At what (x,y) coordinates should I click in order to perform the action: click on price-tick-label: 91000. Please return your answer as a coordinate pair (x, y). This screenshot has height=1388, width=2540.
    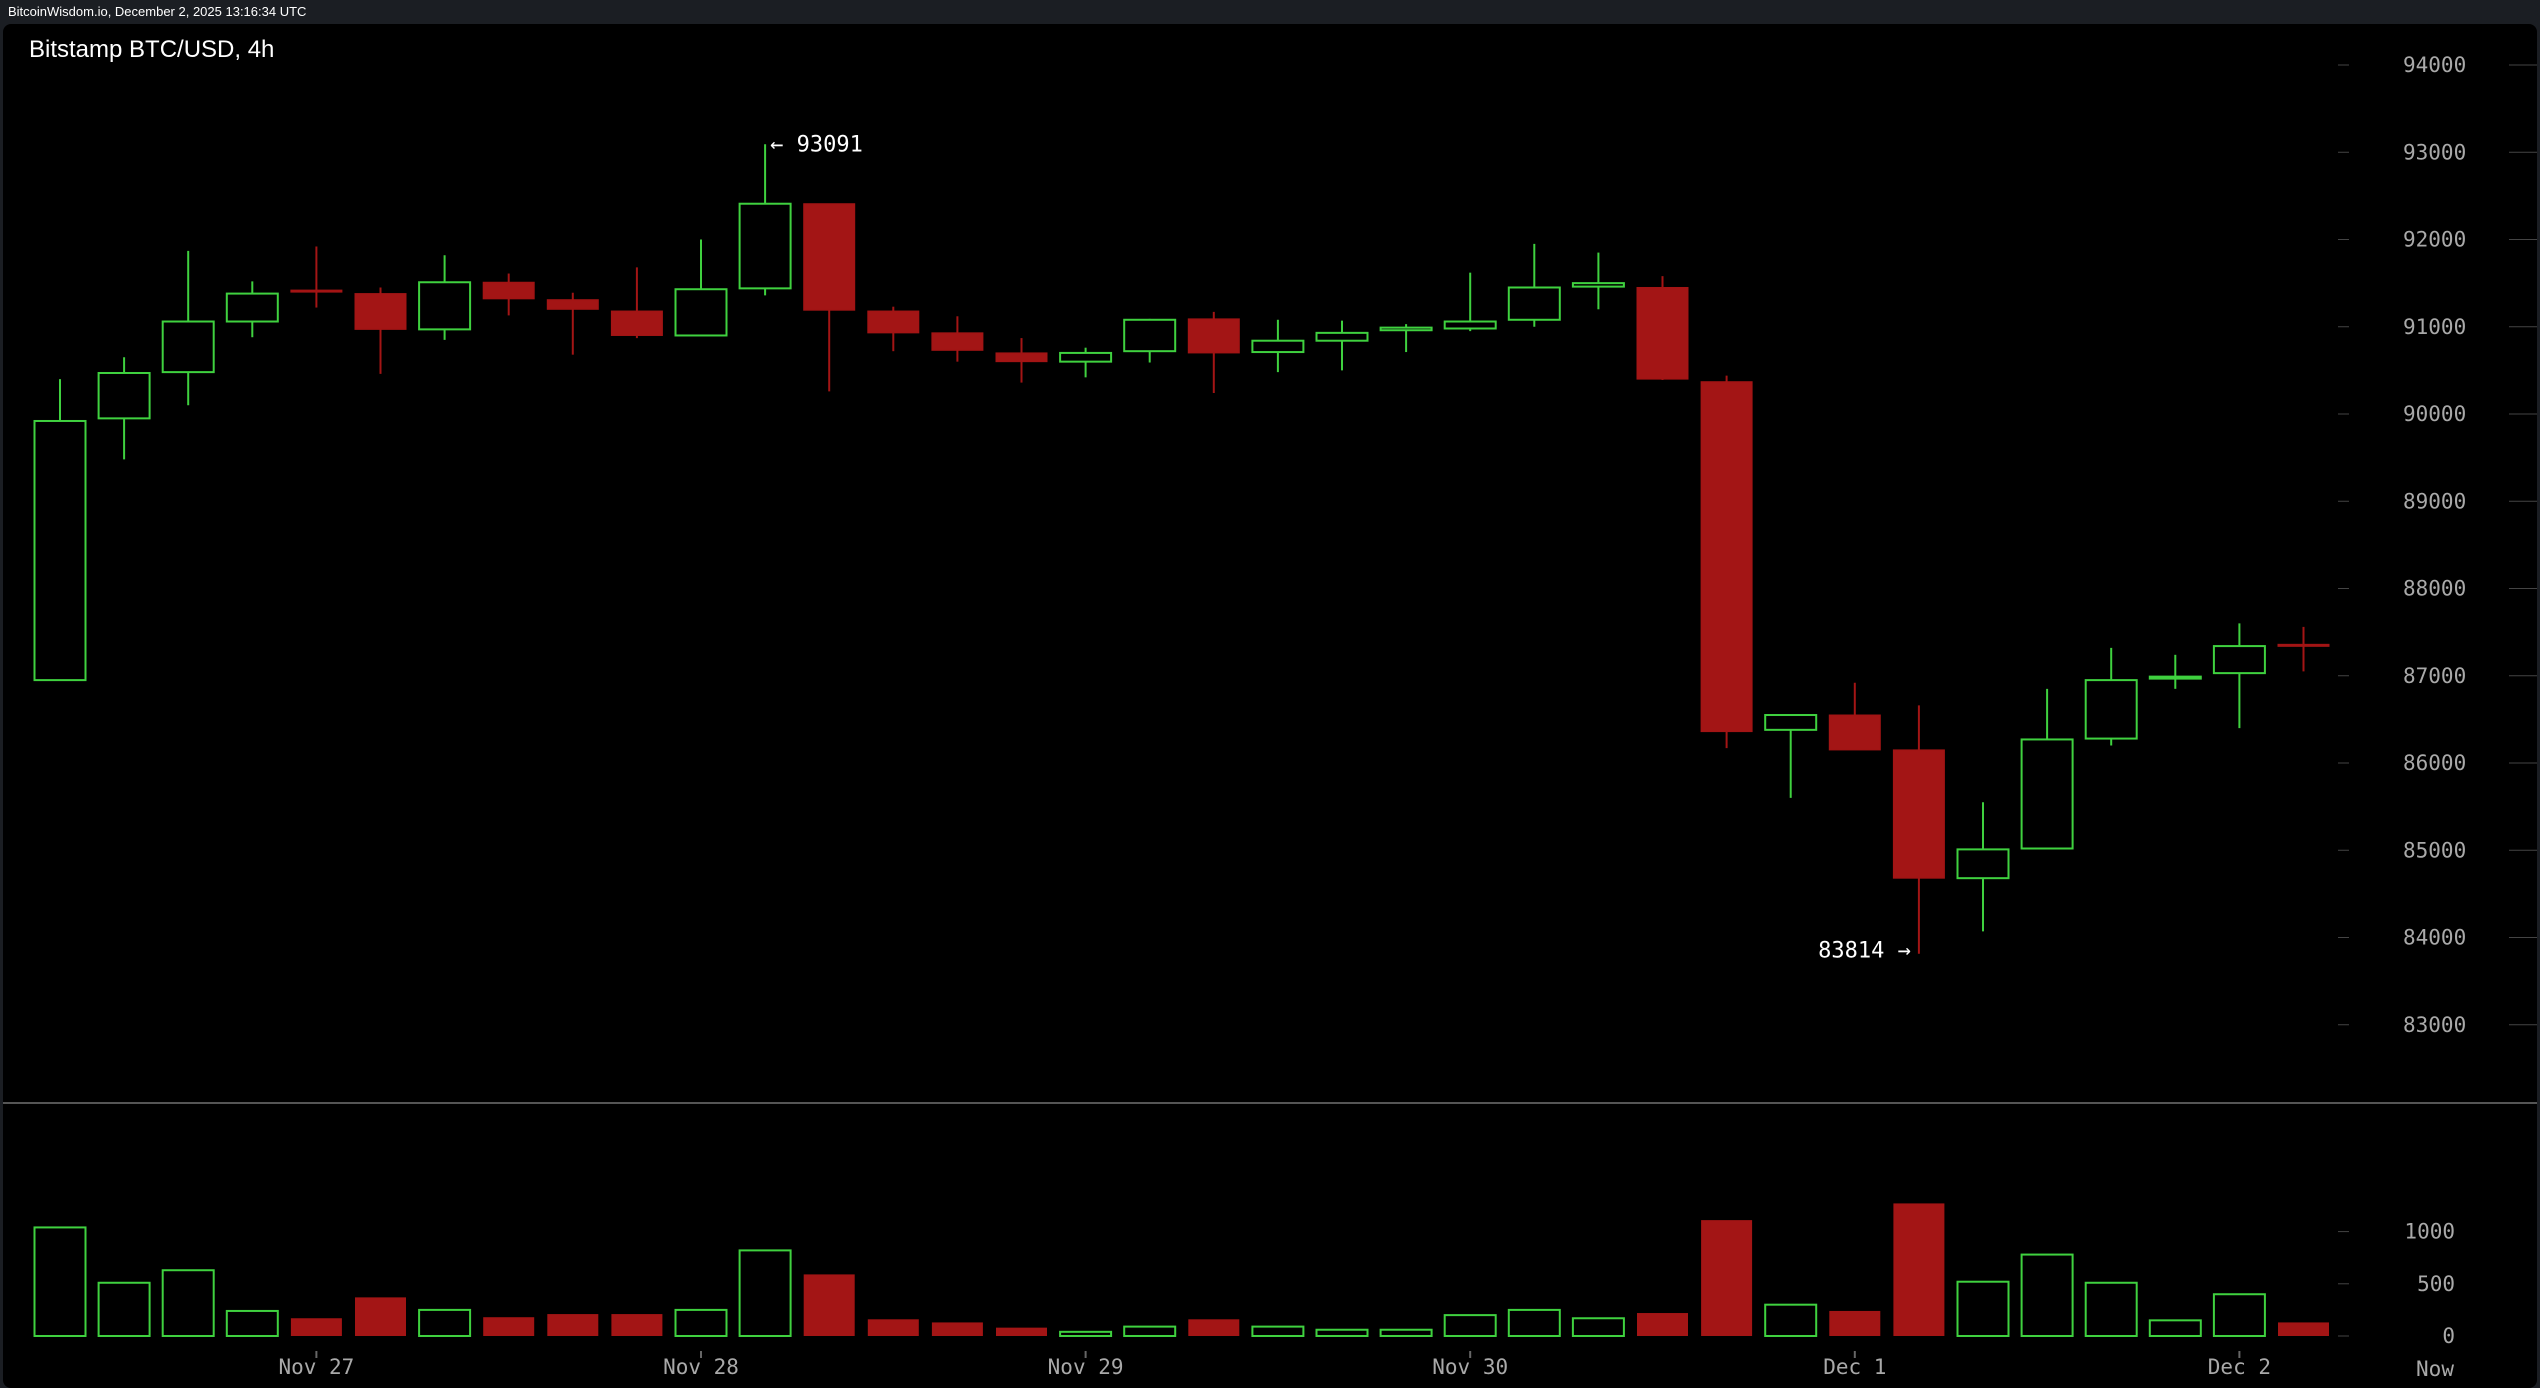
    Looking at the image, I should click on (2434, 327).